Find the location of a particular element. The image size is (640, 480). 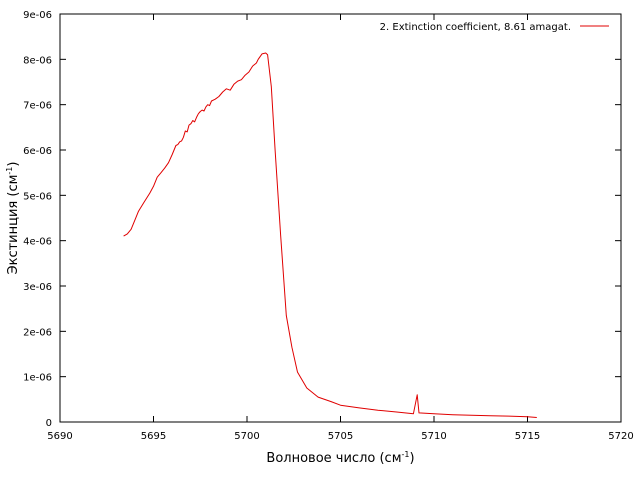

y-tick-label: 2e-06 is located at coordinates (37, 332).